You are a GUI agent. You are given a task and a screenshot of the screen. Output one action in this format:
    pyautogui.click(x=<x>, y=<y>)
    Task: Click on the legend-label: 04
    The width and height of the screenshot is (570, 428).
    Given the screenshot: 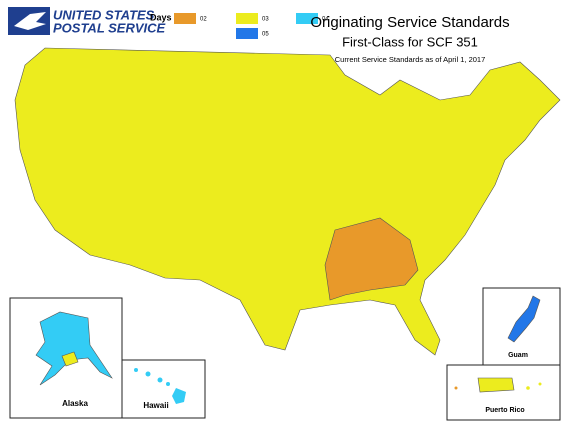 What is the action you would take?
    pyautogui.click(x=325, y=20)
    